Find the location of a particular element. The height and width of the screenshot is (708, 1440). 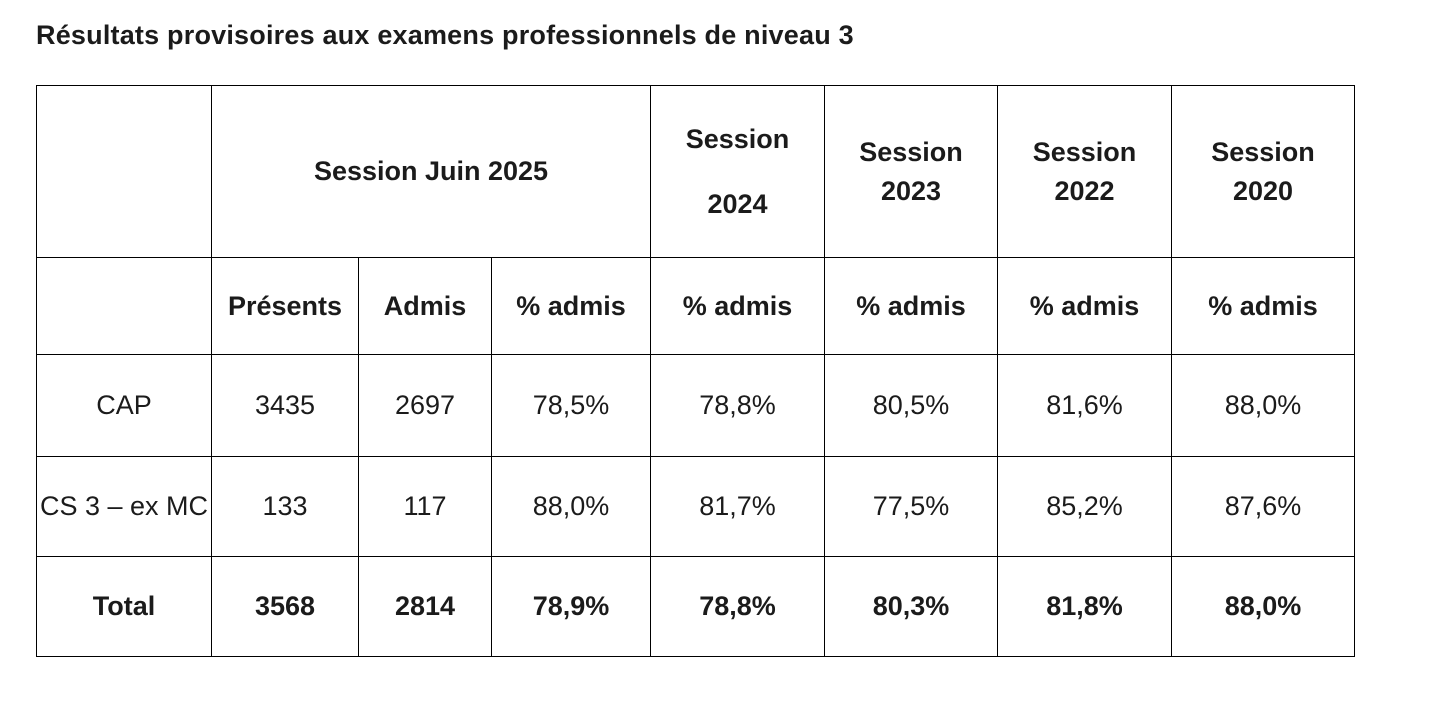

header-session-2020-word: Session is located at coordinates (1263, 151).